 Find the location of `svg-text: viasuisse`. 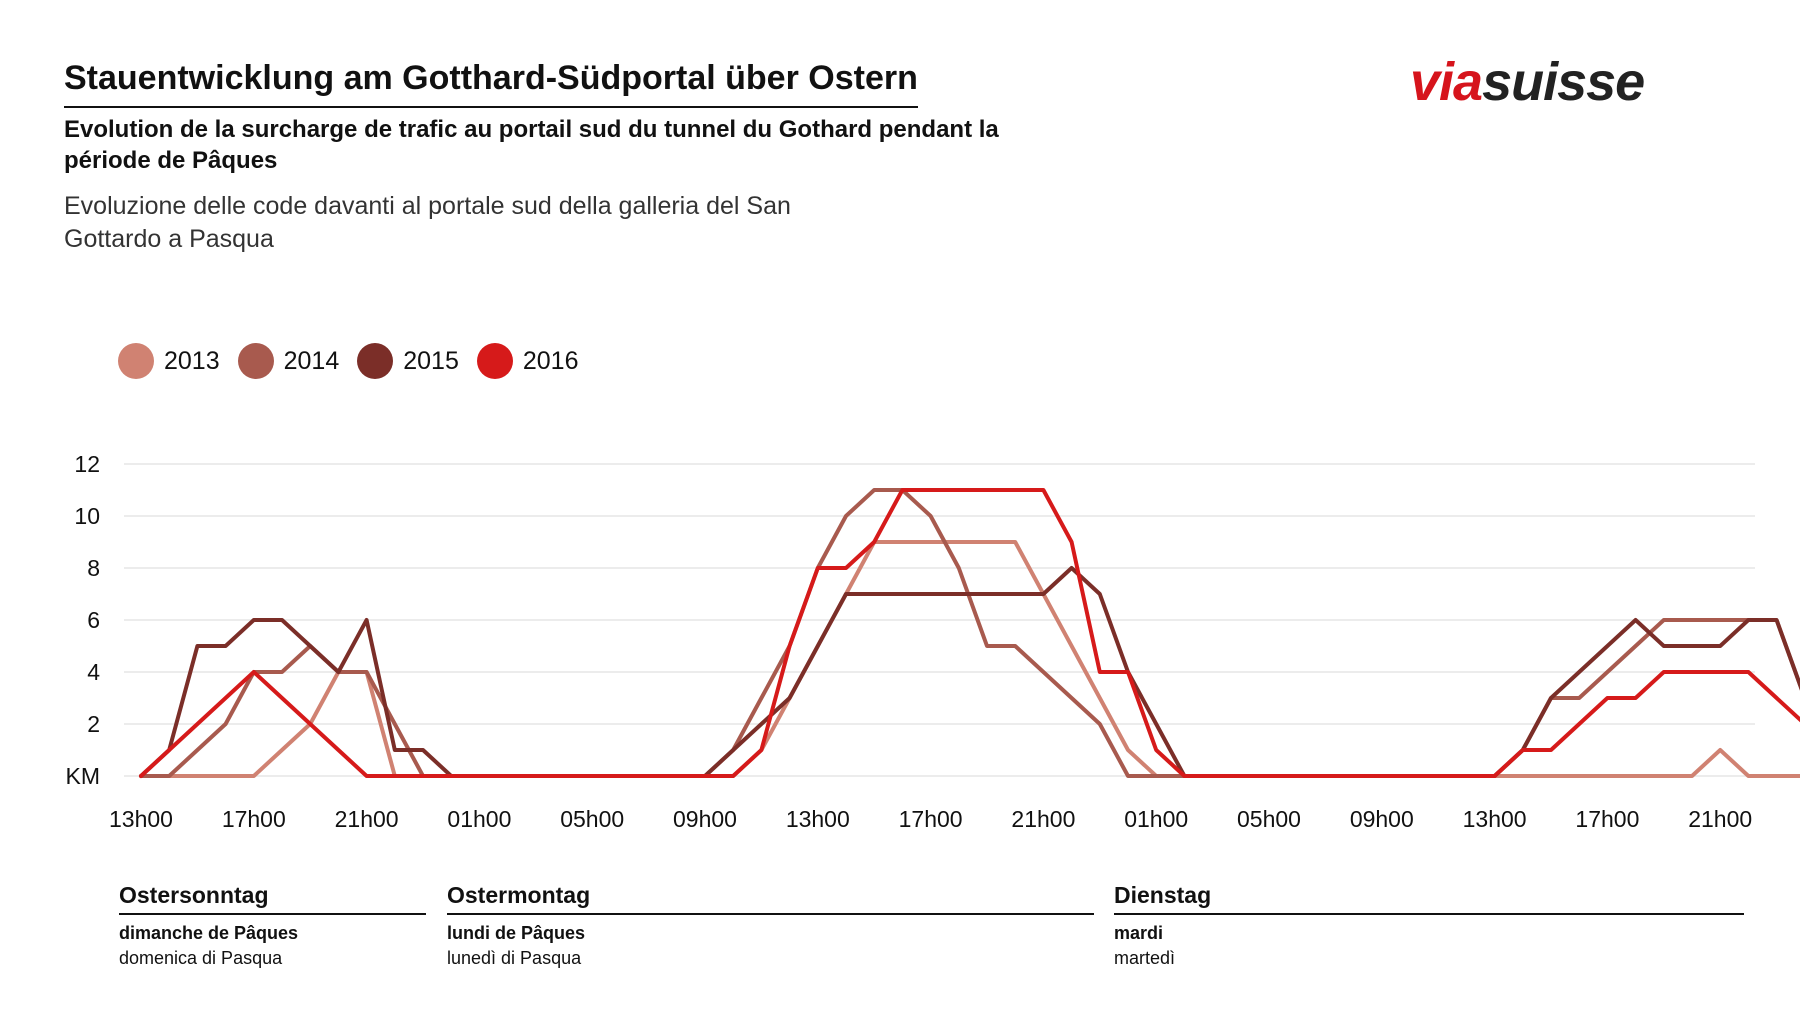

svg-text: viasuisse is located at coordinates (1527, 82).